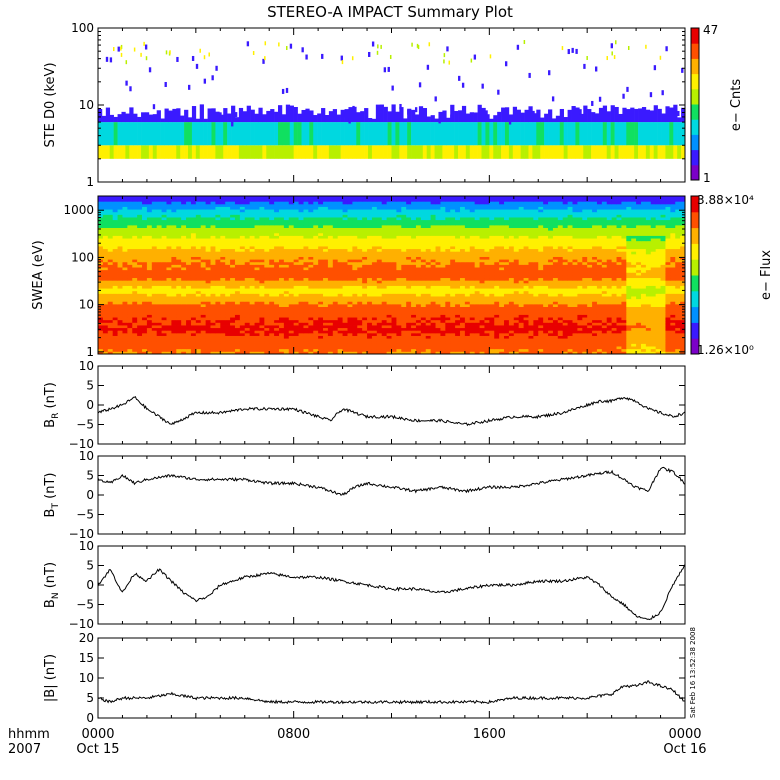 The height and width of the screenshot is (780, 780). Describe the element at coordinates (323, 115) in the screenshot. I see `ste-edge-cell` at that location.